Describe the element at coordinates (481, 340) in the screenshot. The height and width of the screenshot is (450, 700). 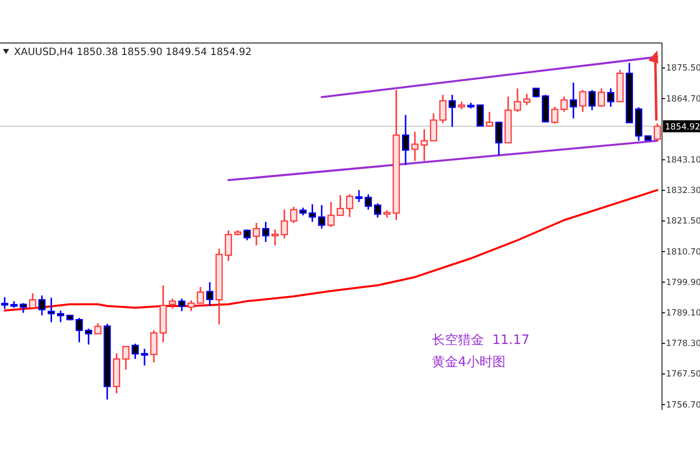
I see `annotation: 长空猎金 11.17` at that location.